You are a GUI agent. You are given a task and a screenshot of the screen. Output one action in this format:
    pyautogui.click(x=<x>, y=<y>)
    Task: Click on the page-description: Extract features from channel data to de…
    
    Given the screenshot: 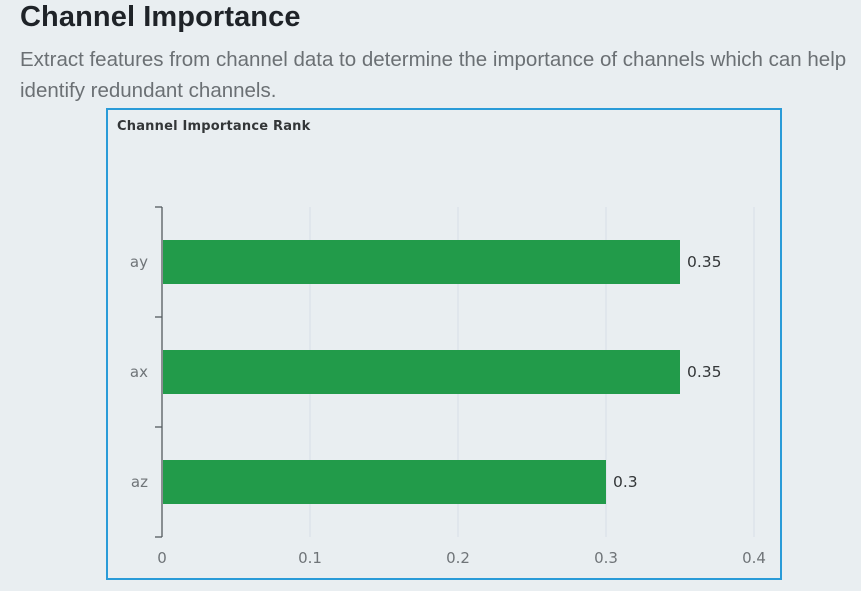 What is the action you would take?
    pyautogui.click(x=433, y=75)
    